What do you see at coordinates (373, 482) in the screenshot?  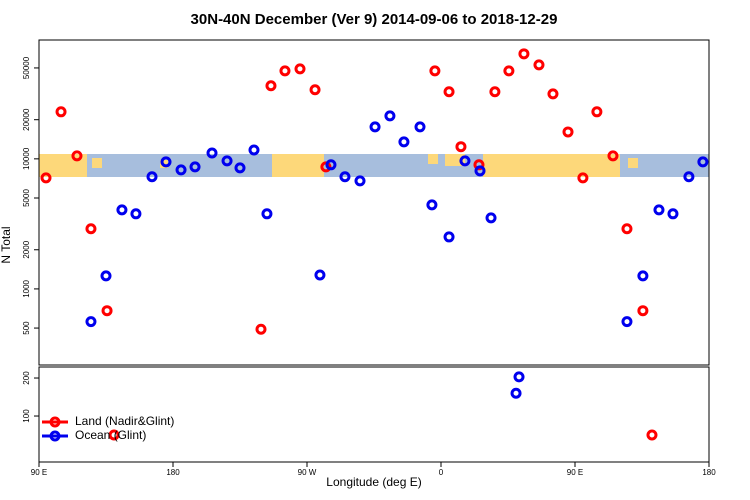 I see `x-axis-label: Longitude (deg E)` at bounding box center [373, 482].